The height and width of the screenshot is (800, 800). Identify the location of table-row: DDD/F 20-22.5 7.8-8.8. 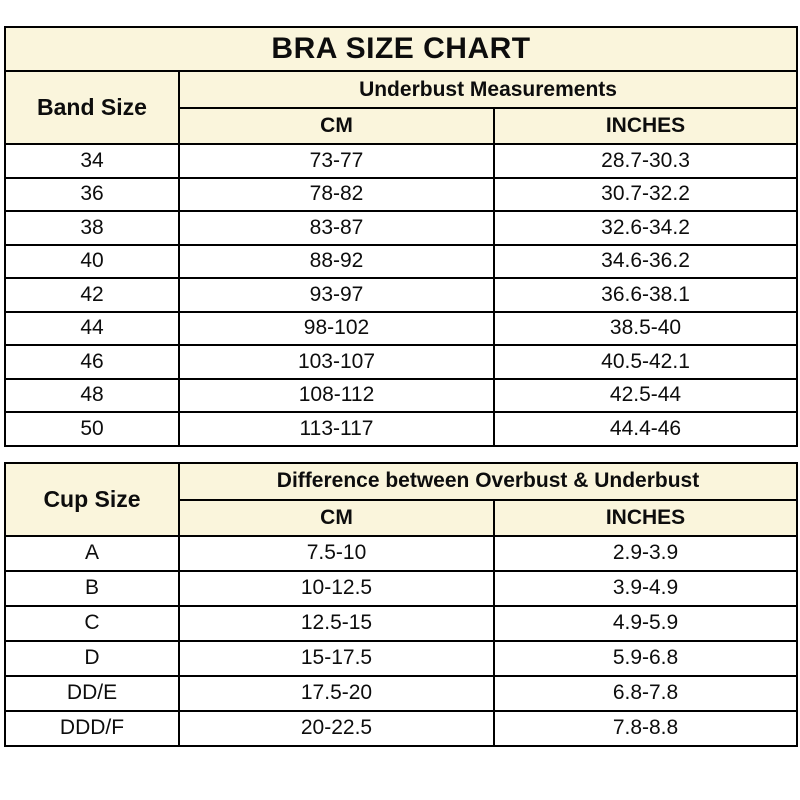
(401, 728).